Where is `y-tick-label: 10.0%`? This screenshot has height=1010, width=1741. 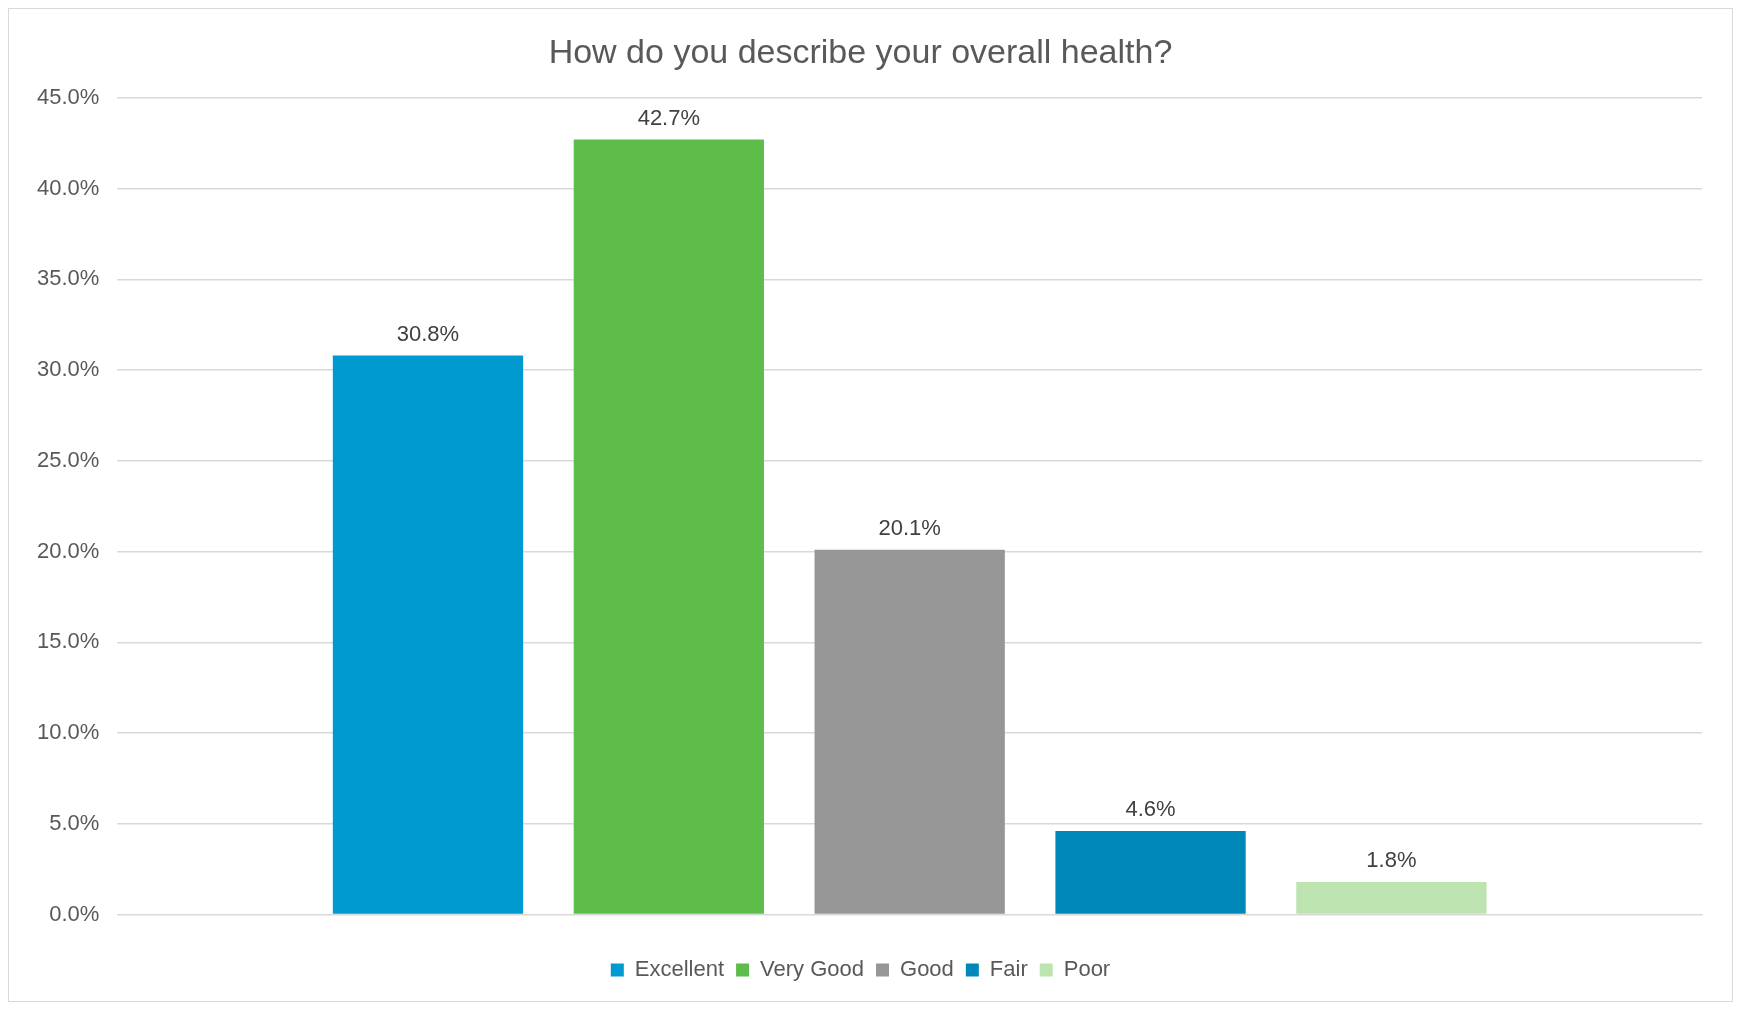
y-tick-label: 10.0% is located at coordinates (68, 732).